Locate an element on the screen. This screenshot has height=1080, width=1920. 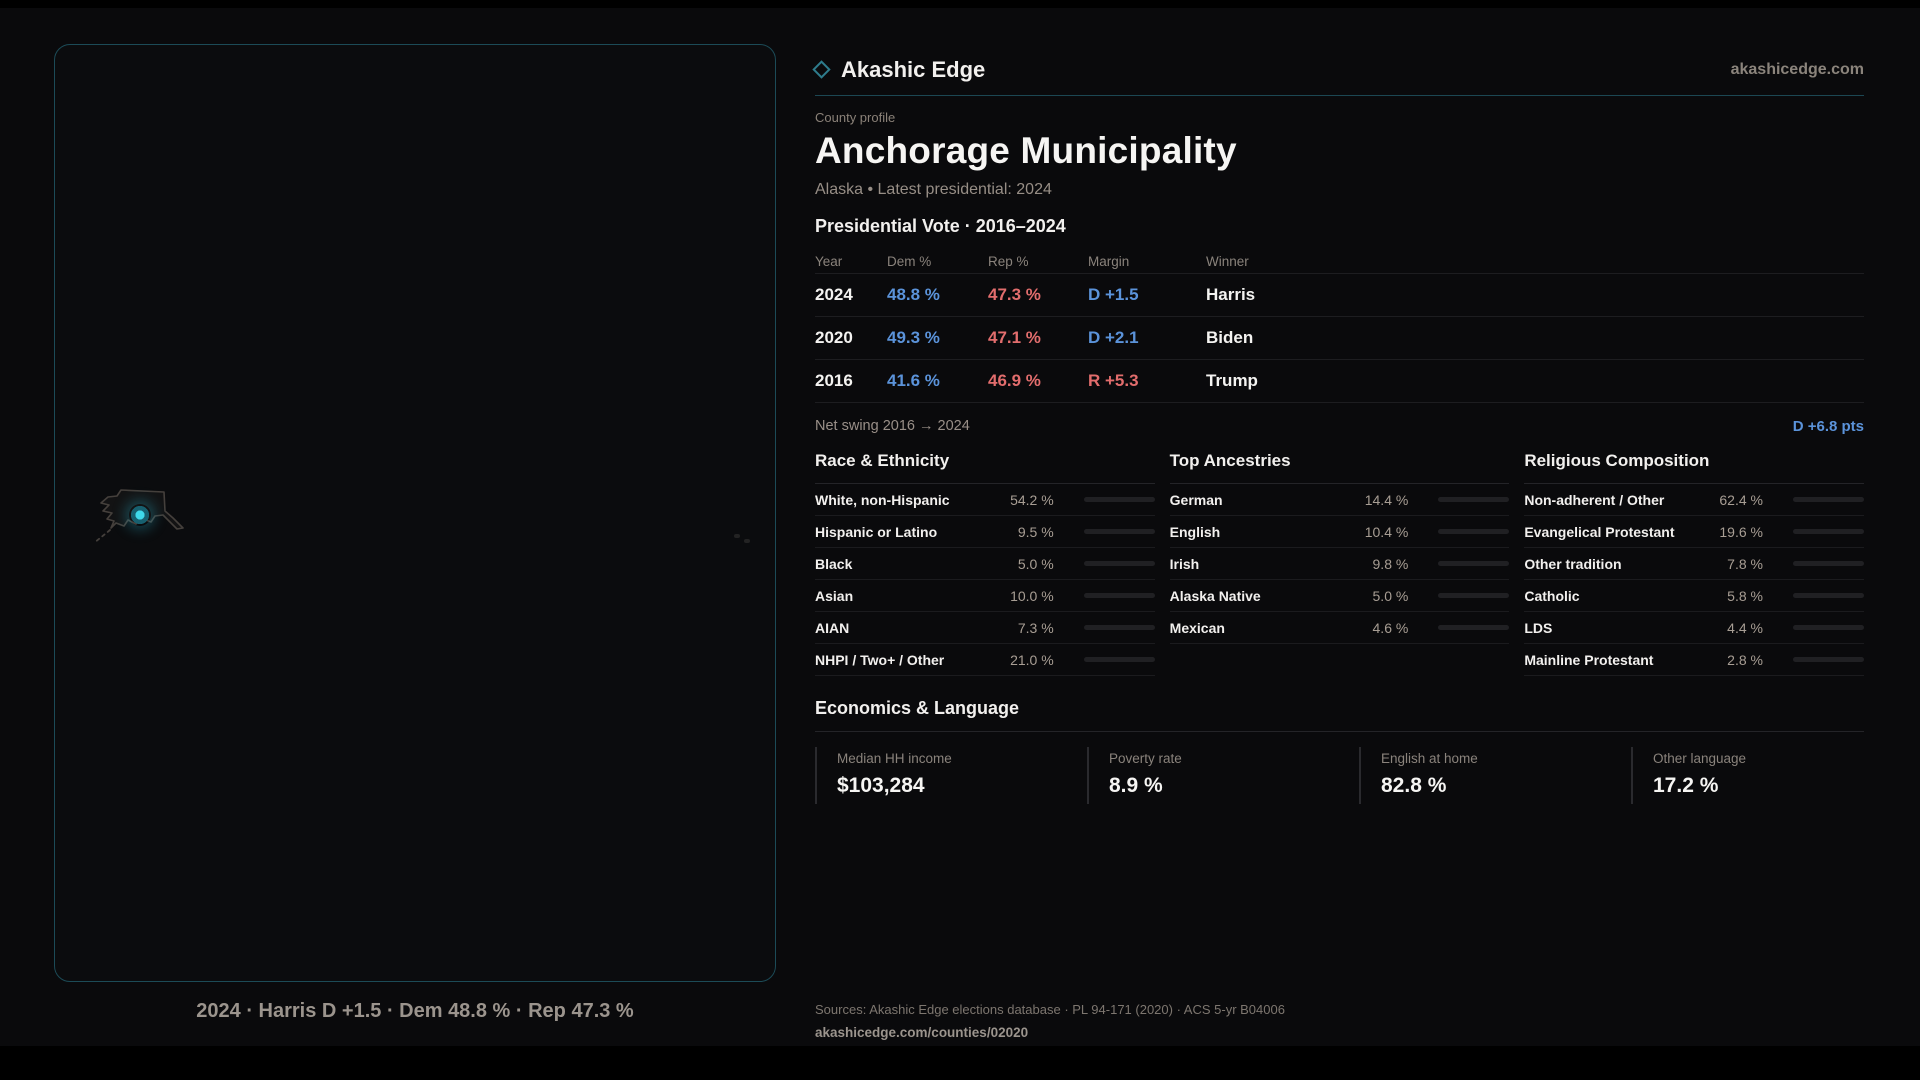
margin-cell: R +5.3 is located at coordinates (1113, 380).